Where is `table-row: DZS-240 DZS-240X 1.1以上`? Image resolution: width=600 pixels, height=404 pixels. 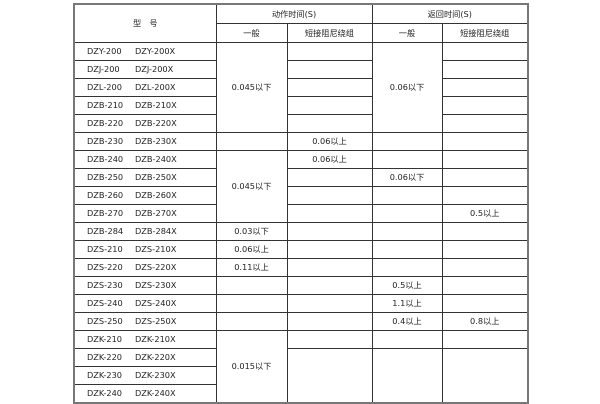 table-row: DZS-240 DZS-240X 1.1以上 is located at coordinates (301, 303).